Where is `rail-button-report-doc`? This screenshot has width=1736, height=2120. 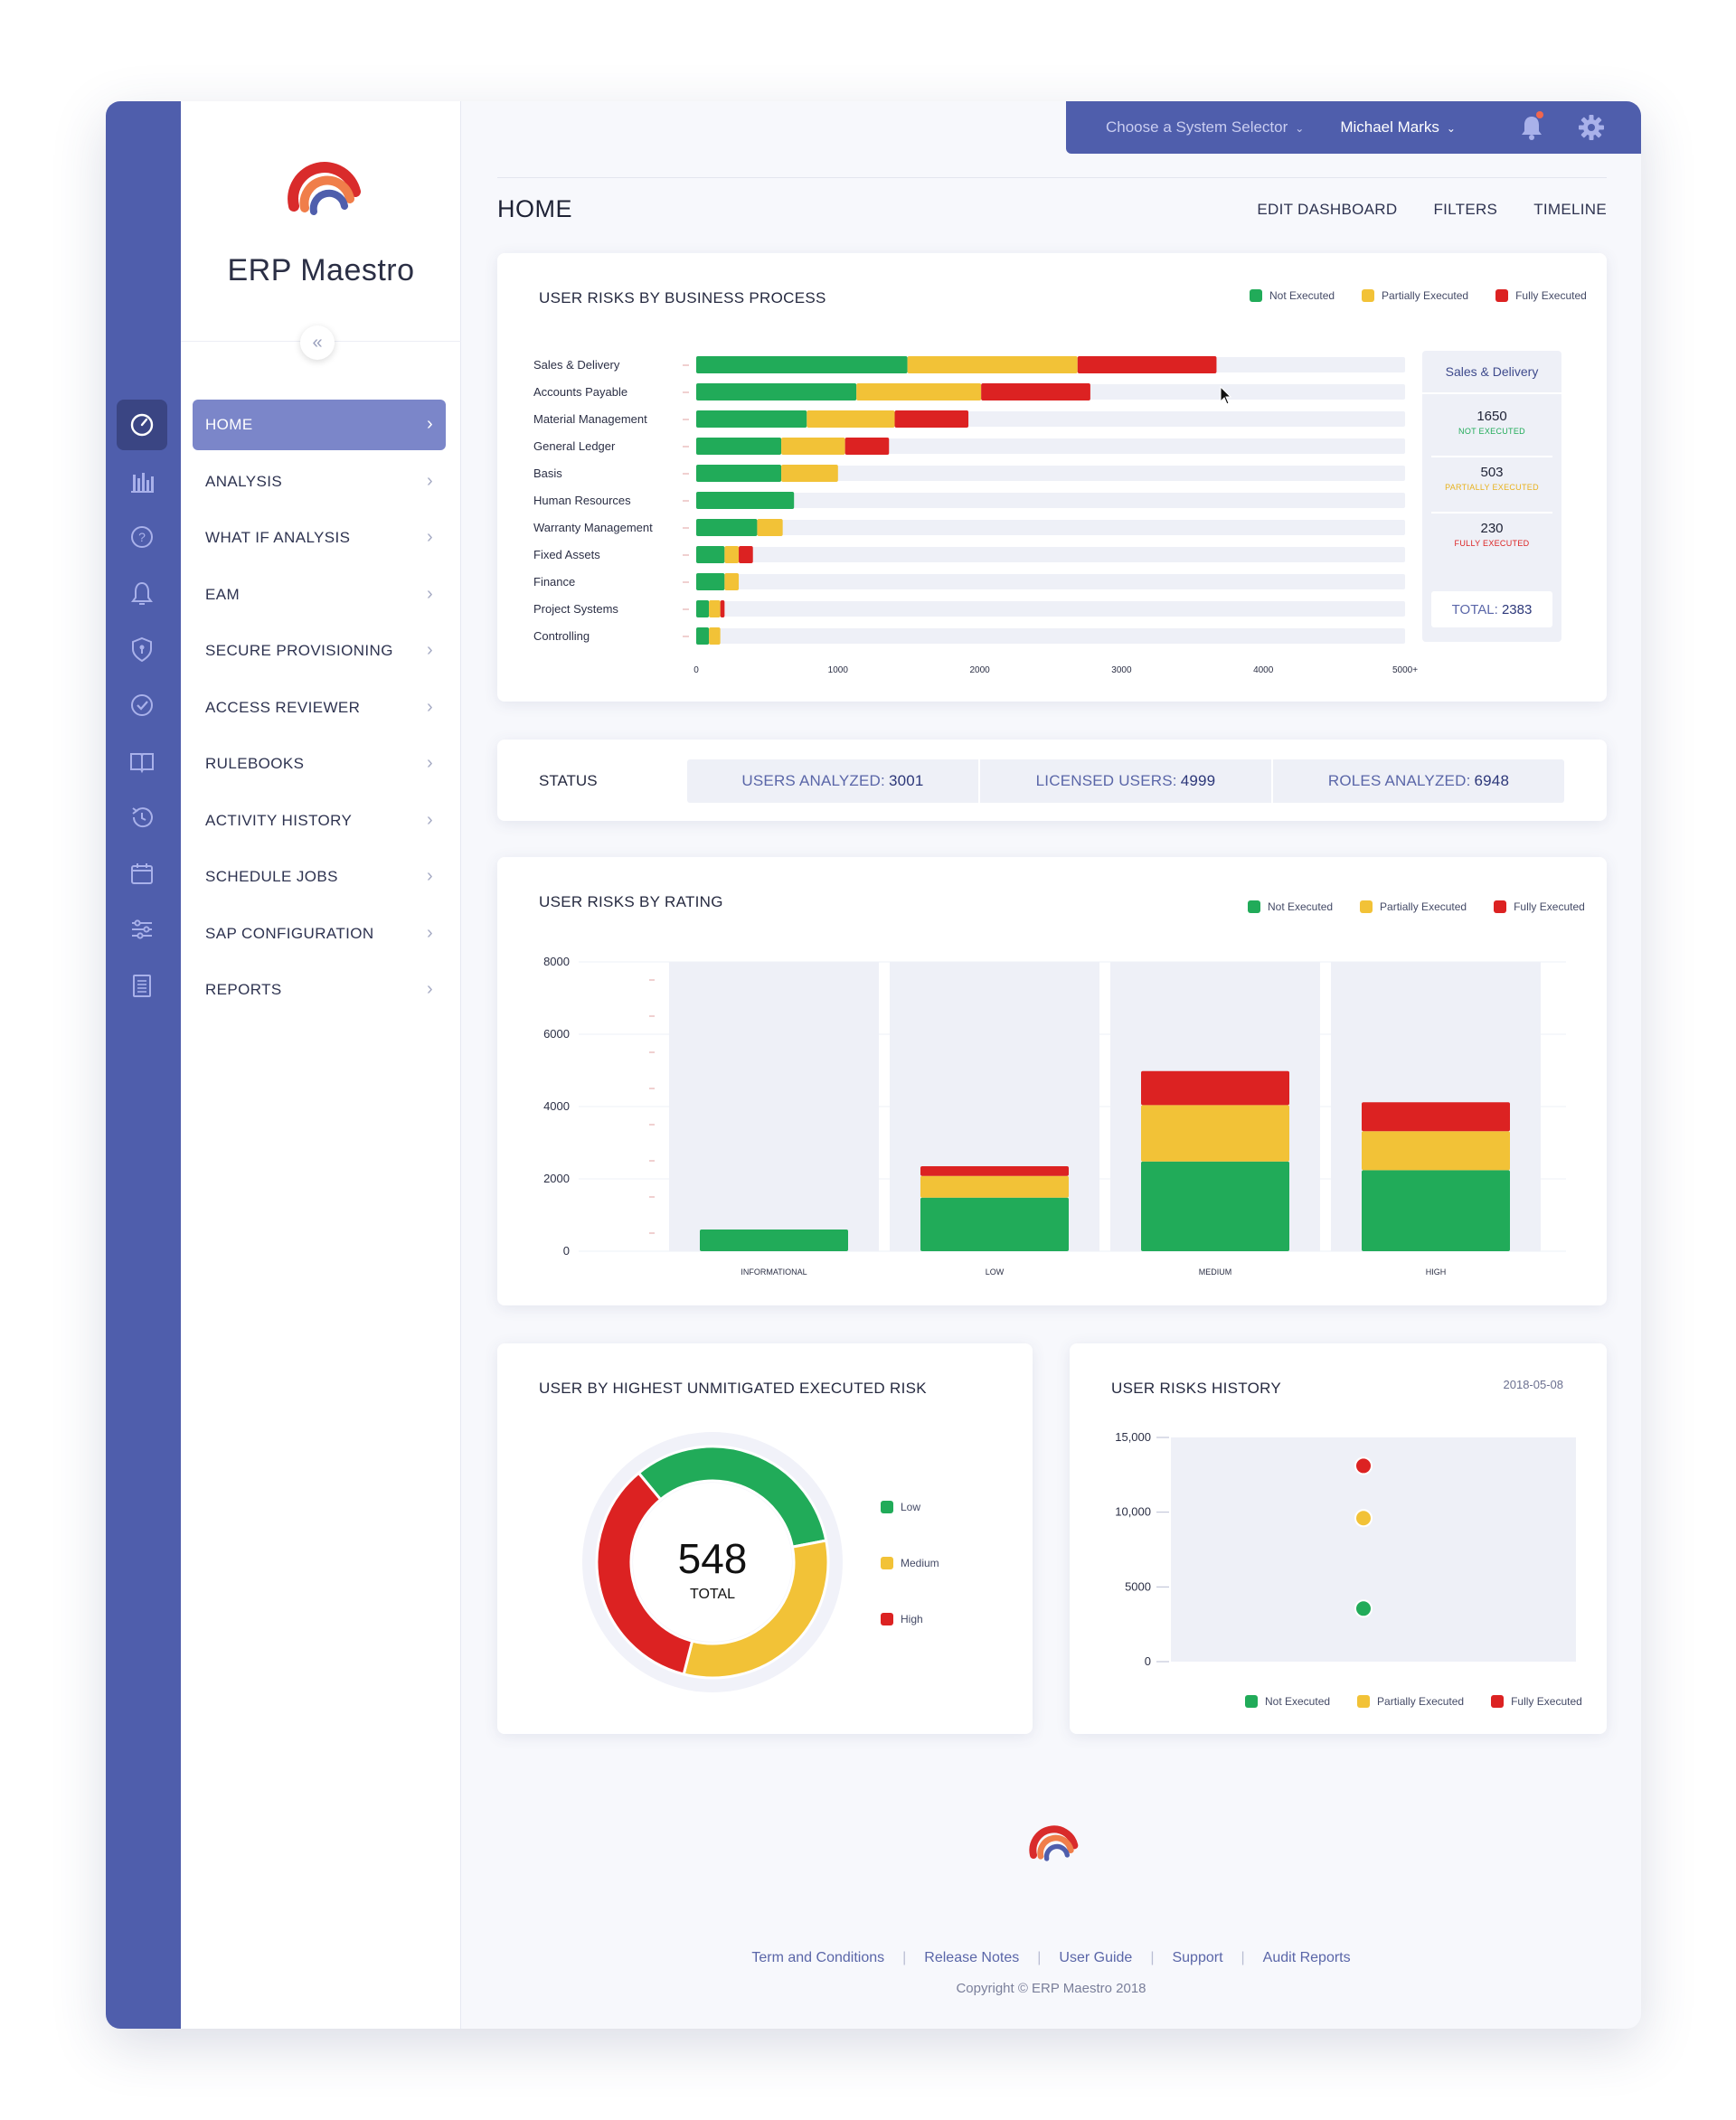 rail-button-report-doc is located at coordinates (142, 986).